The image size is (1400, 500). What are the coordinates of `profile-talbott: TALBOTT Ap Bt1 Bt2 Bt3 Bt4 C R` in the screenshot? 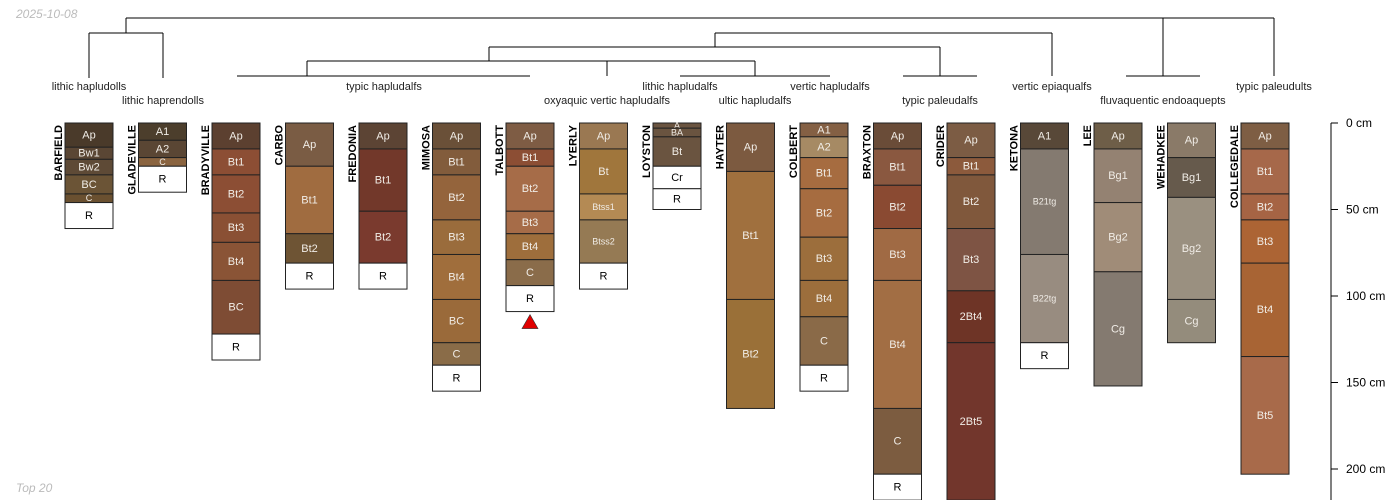 It's located at (524, 225).